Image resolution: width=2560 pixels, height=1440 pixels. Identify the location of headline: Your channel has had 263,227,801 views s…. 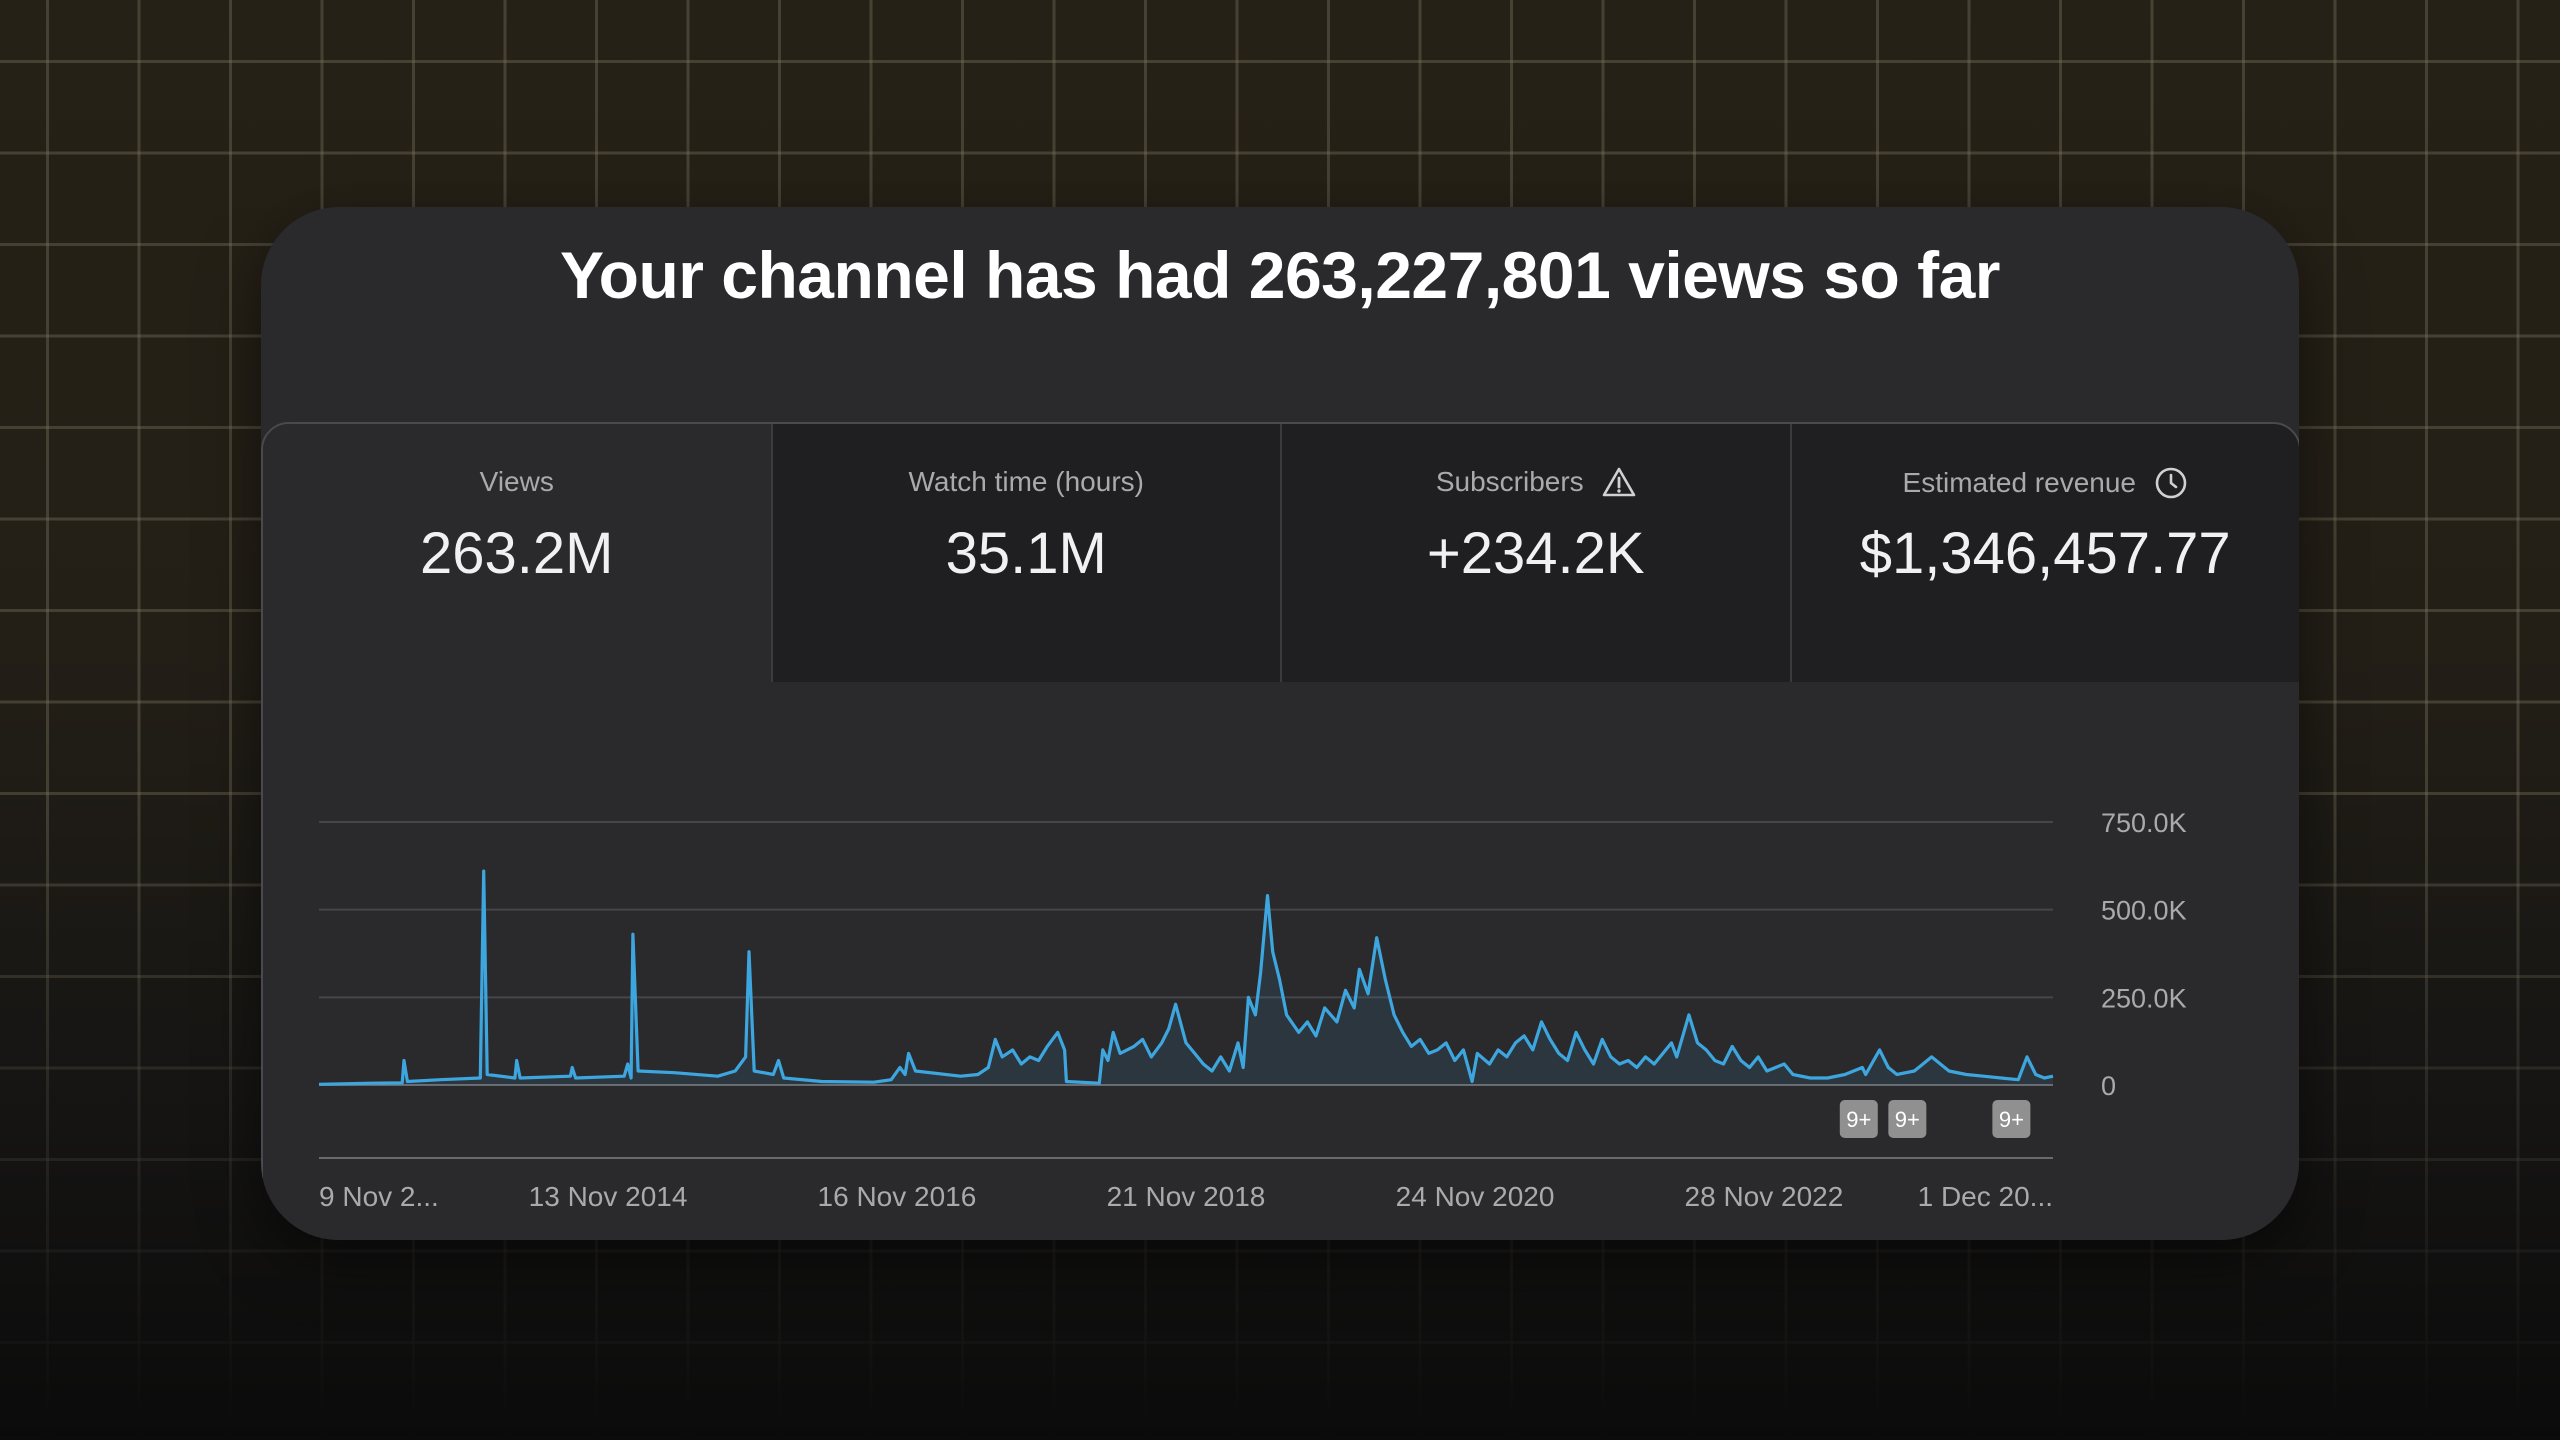
(1280, 275).